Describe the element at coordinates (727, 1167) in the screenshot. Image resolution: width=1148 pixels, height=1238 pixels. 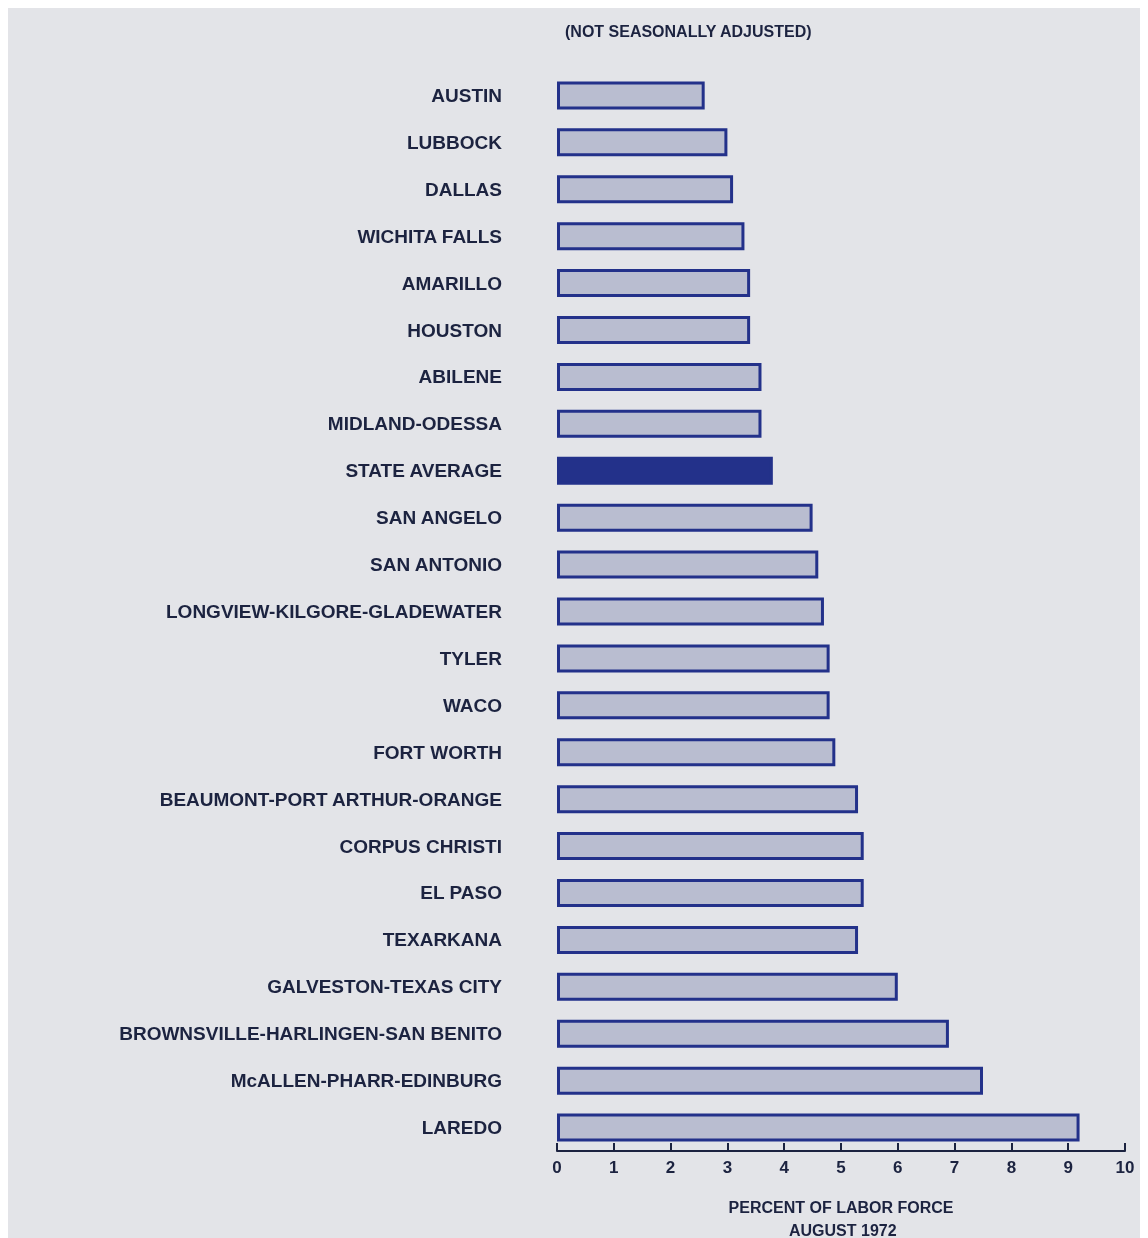
I see `x-tick-label: 3` at that location.